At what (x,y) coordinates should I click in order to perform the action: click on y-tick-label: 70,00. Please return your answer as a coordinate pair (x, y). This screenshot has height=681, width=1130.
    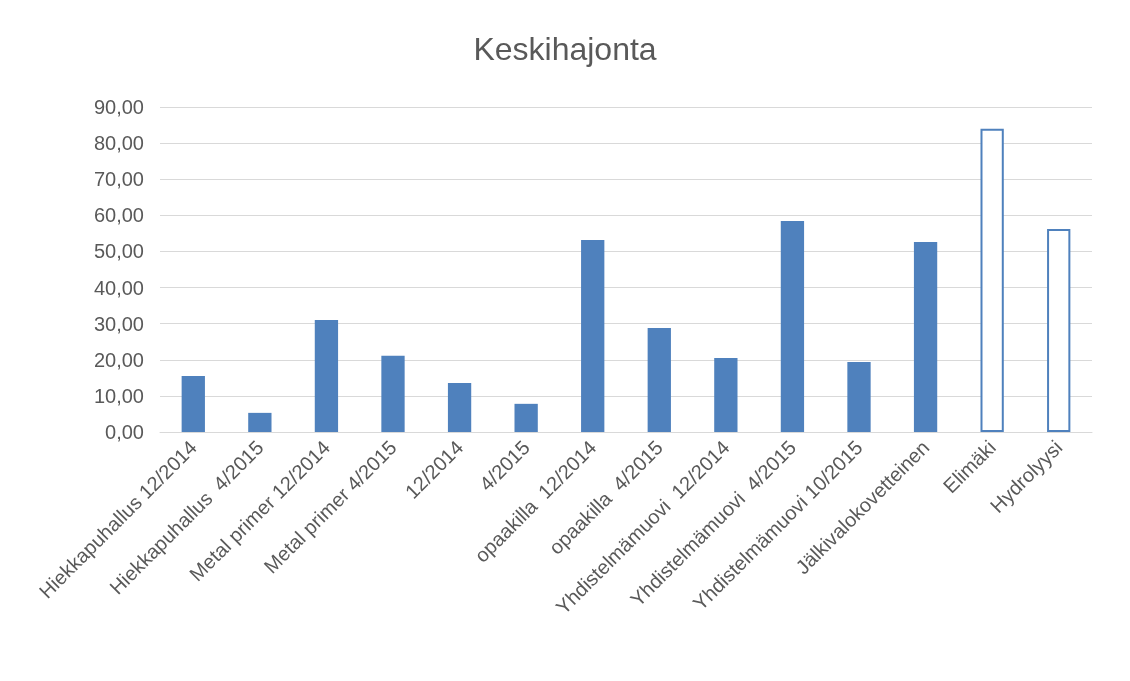
    Looking at the image, I should click on (118, 179).